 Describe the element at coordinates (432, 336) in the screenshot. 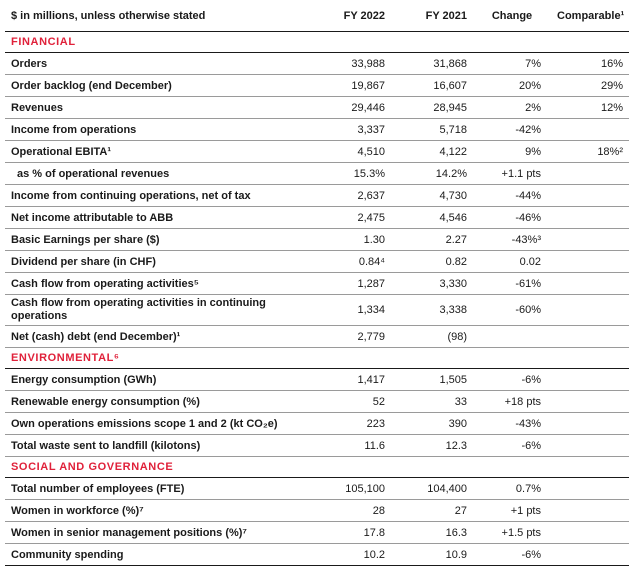

I see `cell-fy2021: (98)` at that location.